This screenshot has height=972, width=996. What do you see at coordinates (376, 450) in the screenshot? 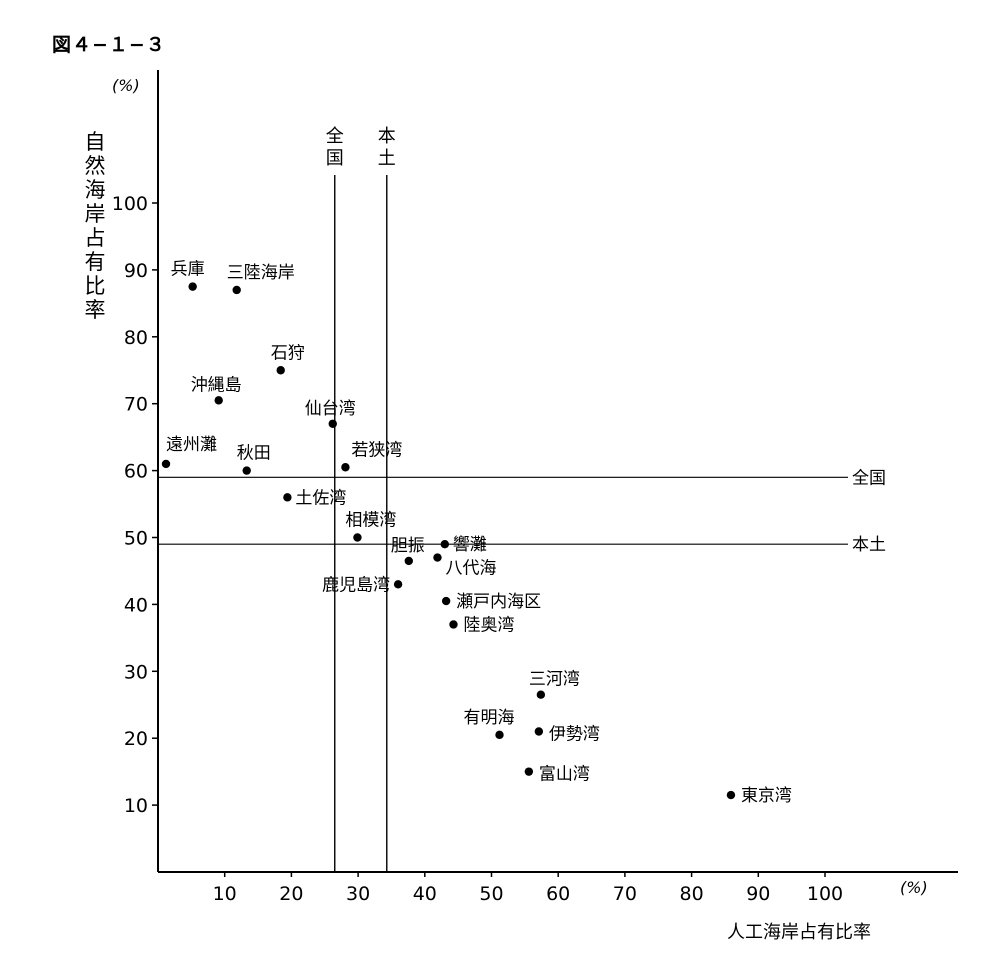
I see `data-point-label: 若狭湾` at bounding box center [376, 450].